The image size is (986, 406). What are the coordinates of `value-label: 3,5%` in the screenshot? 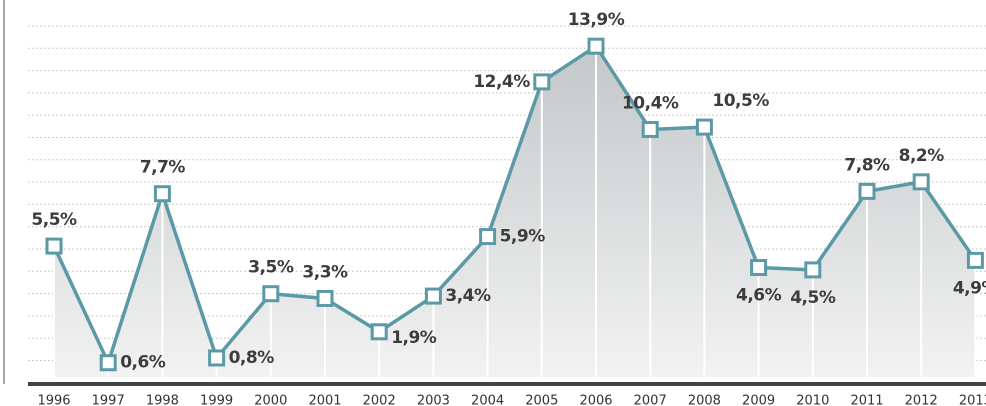 It's located at (271, 268).